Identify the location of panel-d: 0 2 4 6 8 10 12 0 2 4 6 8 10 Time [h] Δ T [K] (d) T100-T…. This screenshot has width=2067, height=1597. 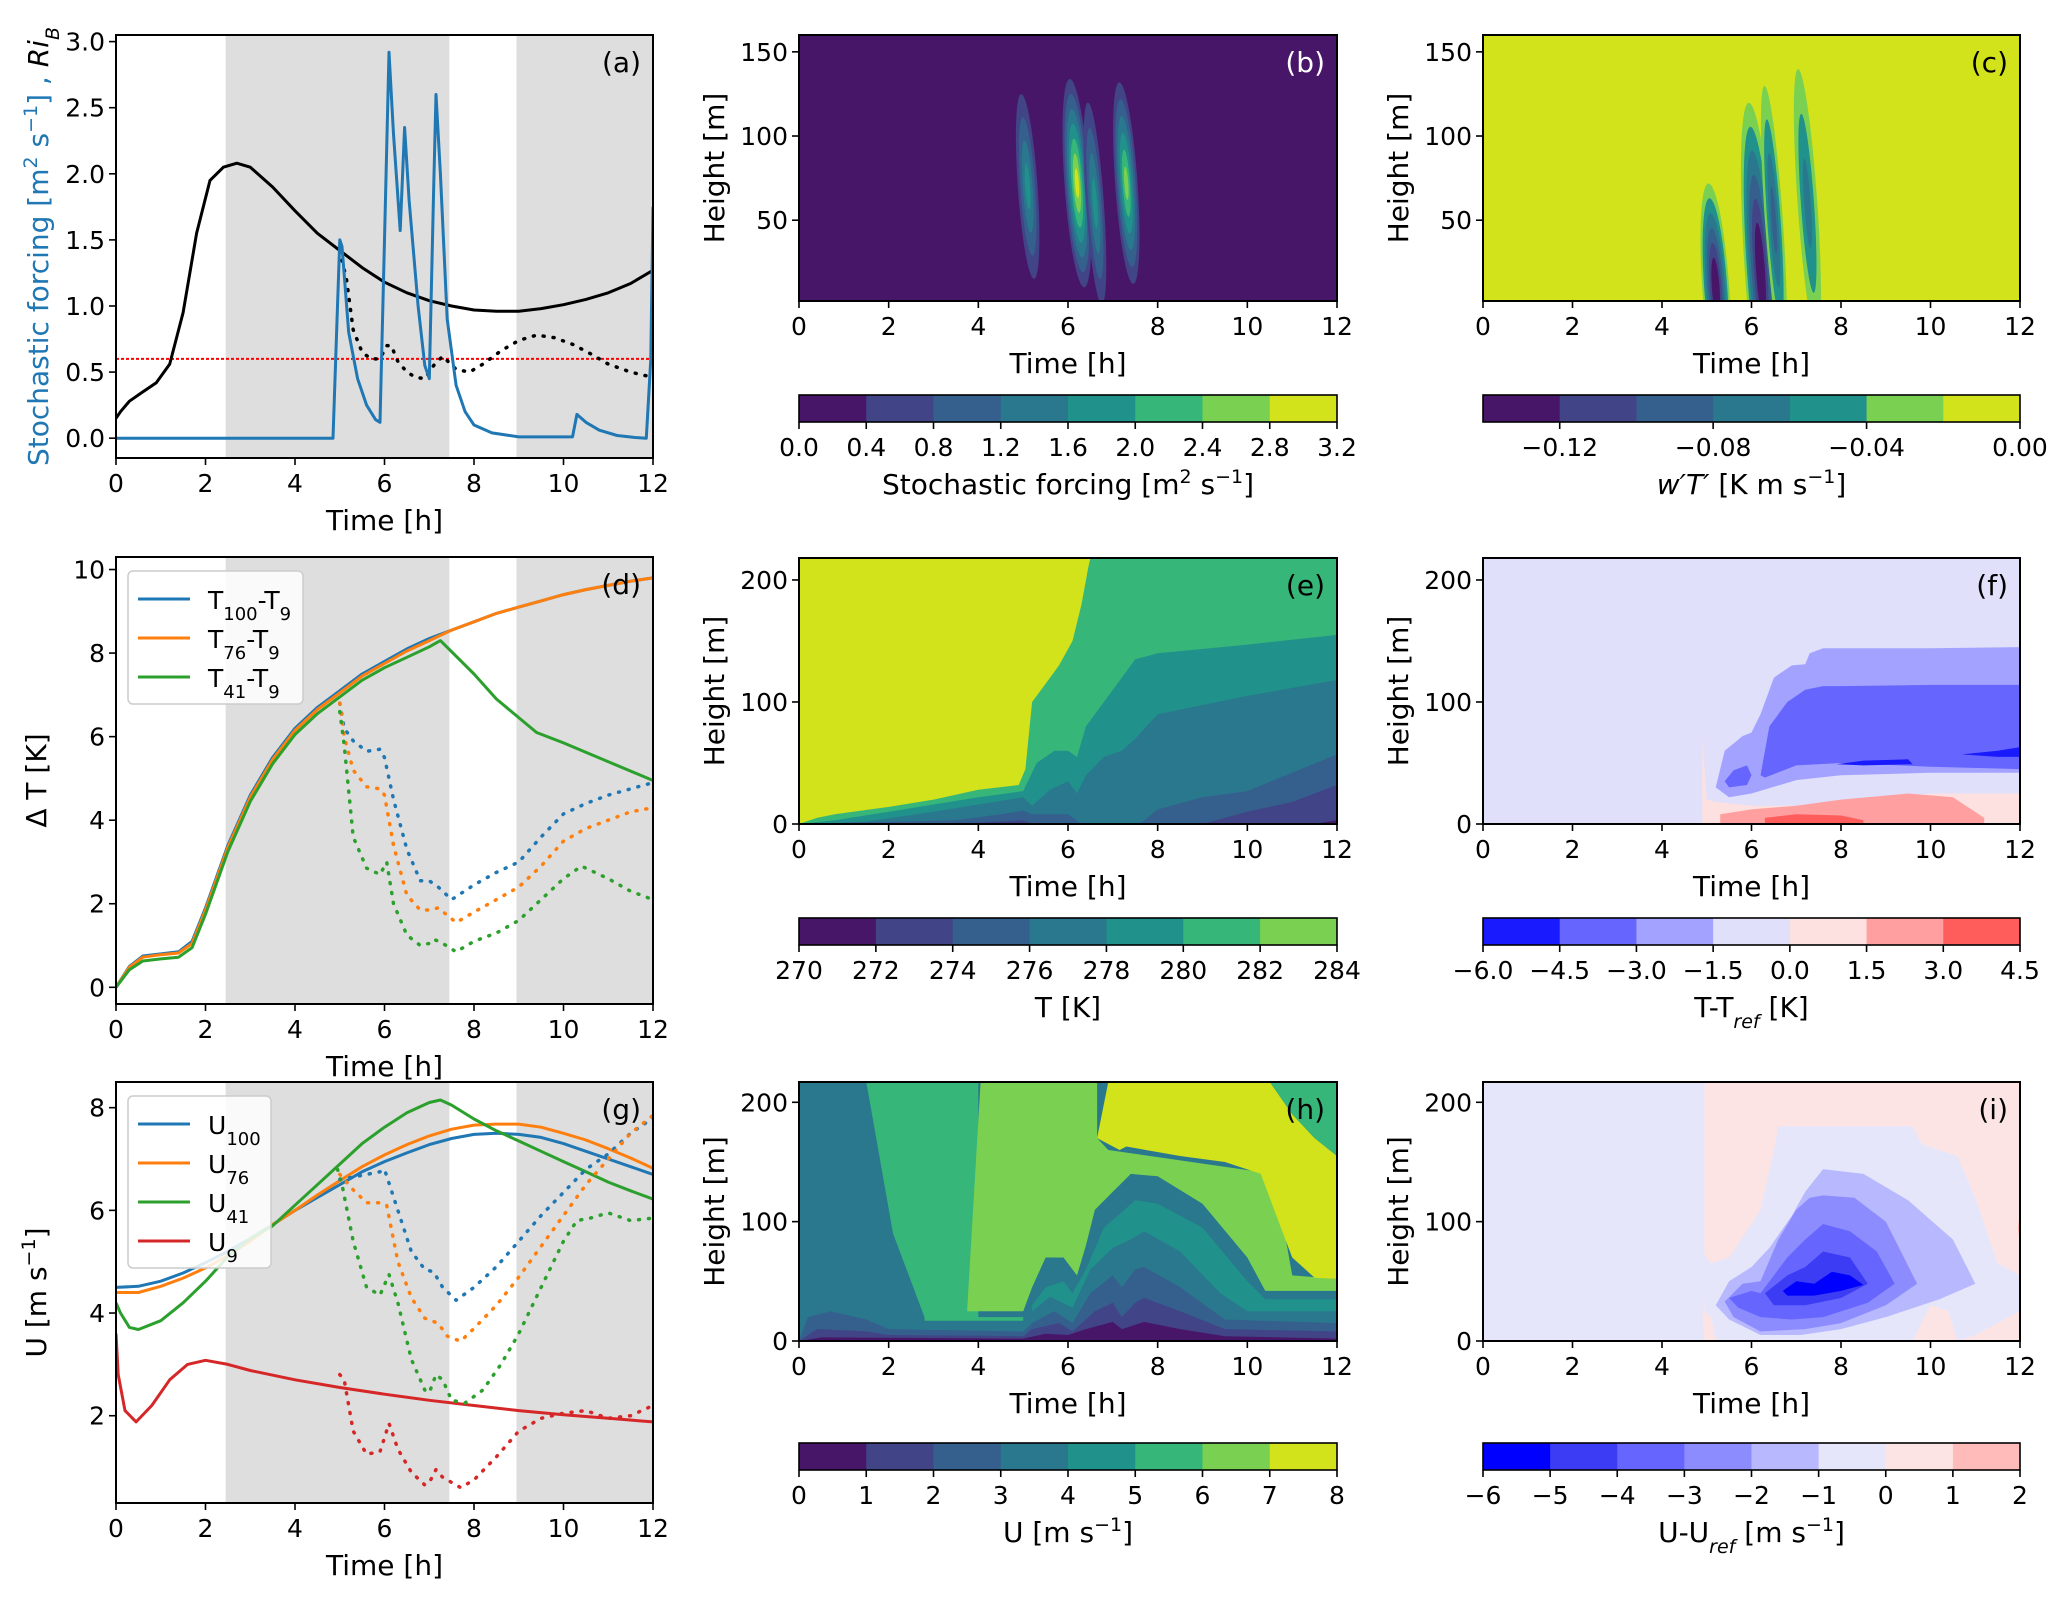
(344, 819).